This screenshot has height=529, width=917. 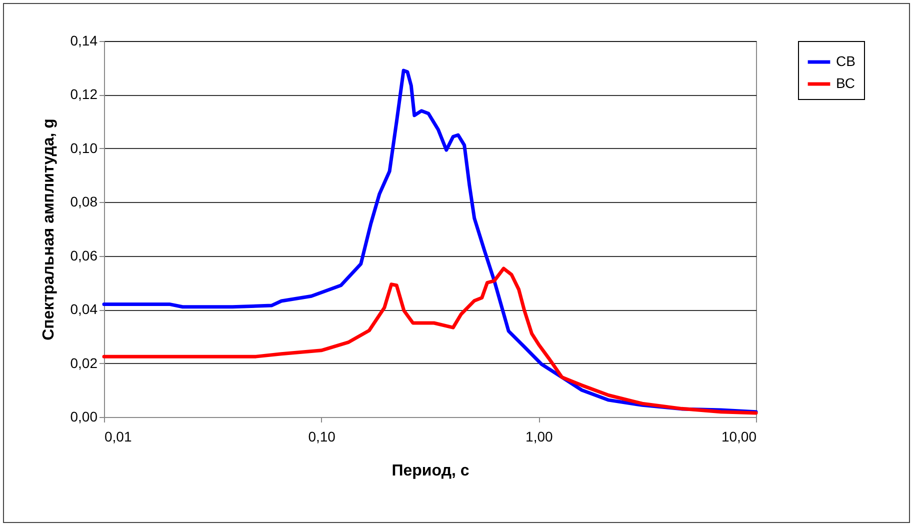 What do you see at coordinates (84, 202) in the screenshot?
I see `y-tick-label: 0,08` at bounding box center [84, 202].